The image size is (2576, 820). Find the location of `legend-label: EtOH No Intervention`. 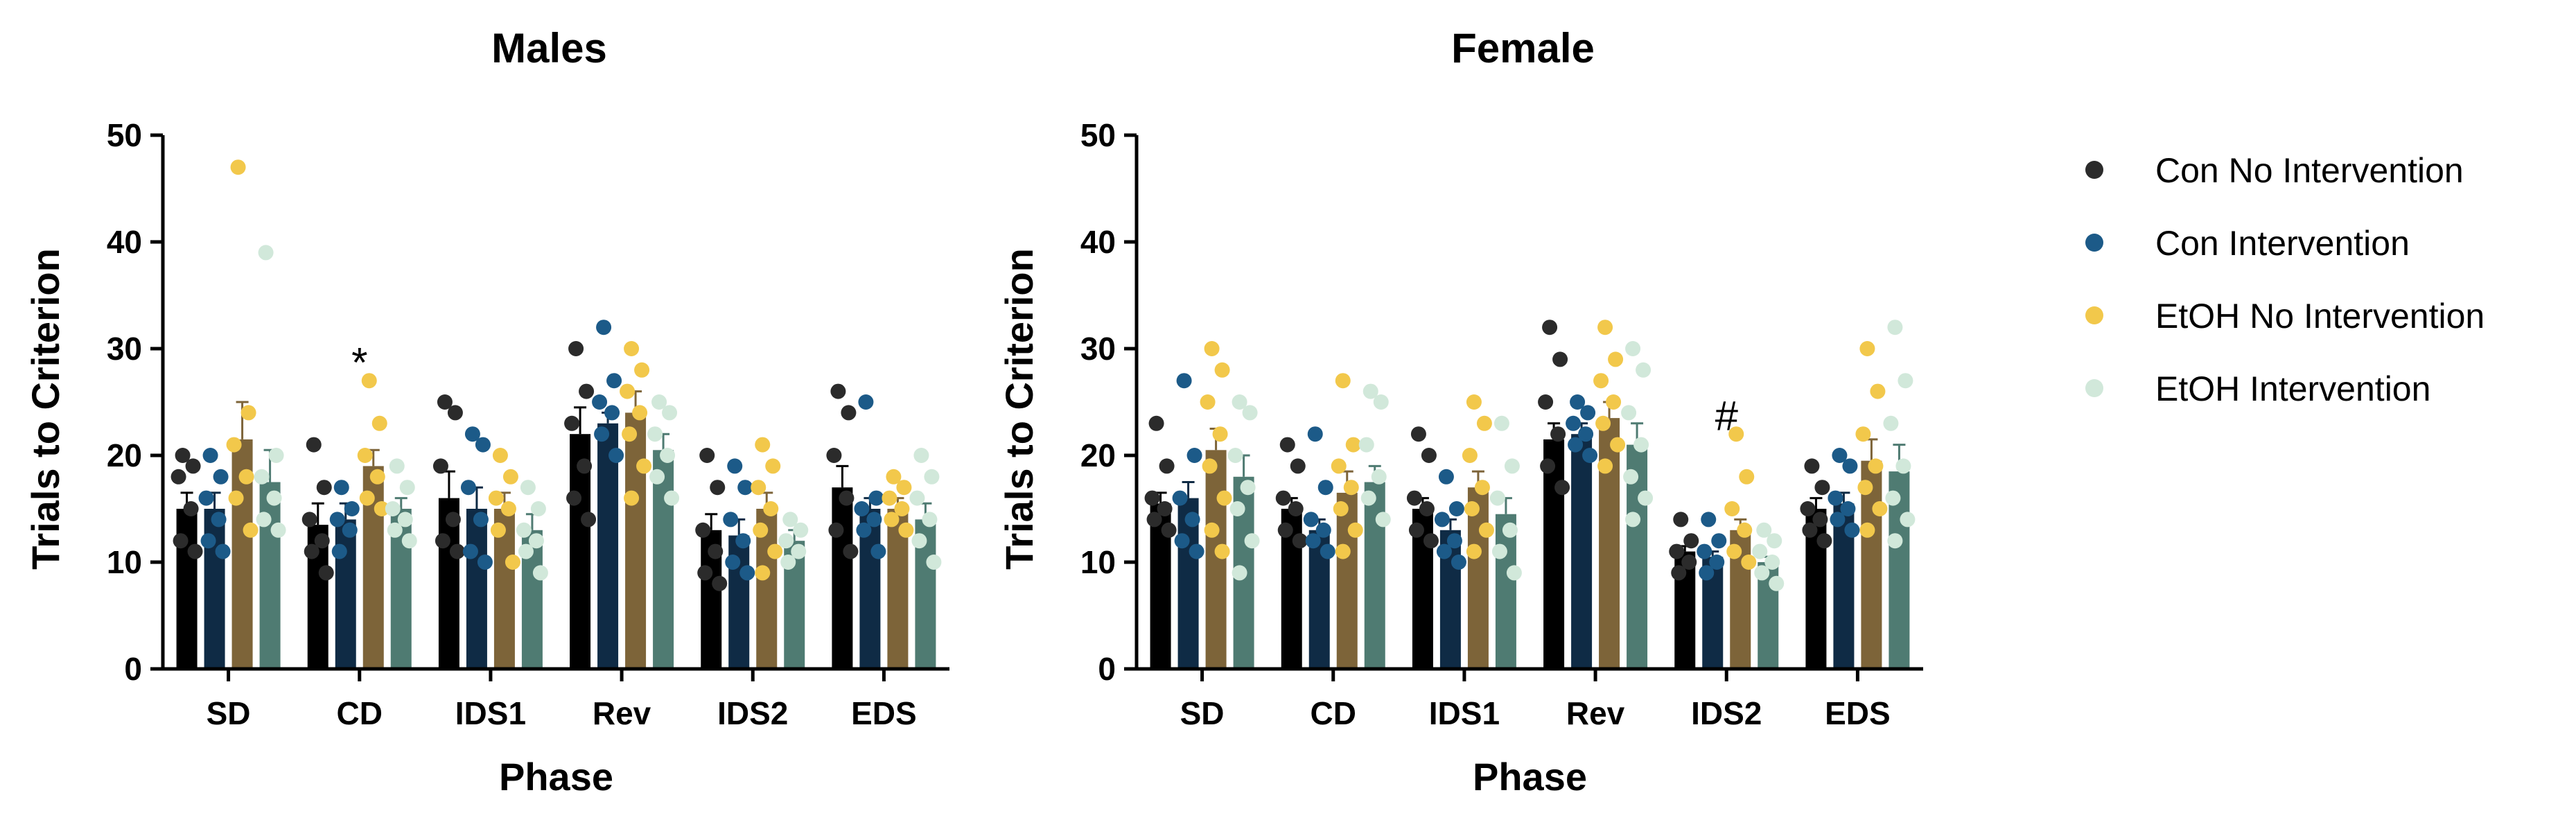

legend-label: EtOH No Intervention is located at coordinates (2320, 316).